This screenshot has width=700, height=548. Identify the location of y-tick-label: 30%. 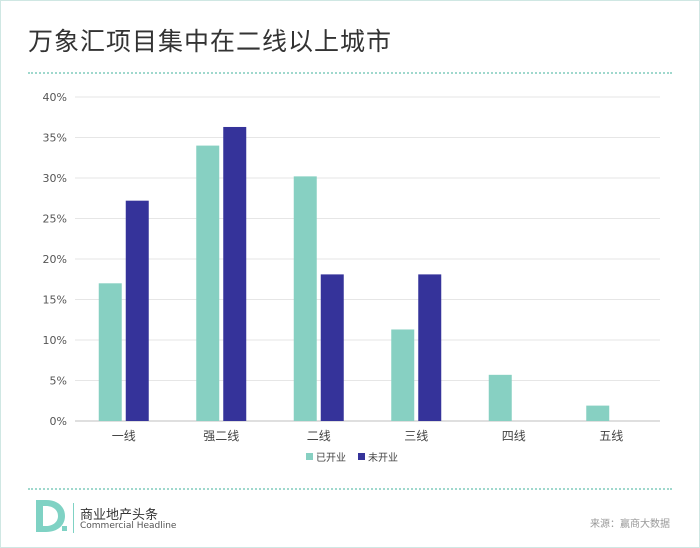
(55, 178).